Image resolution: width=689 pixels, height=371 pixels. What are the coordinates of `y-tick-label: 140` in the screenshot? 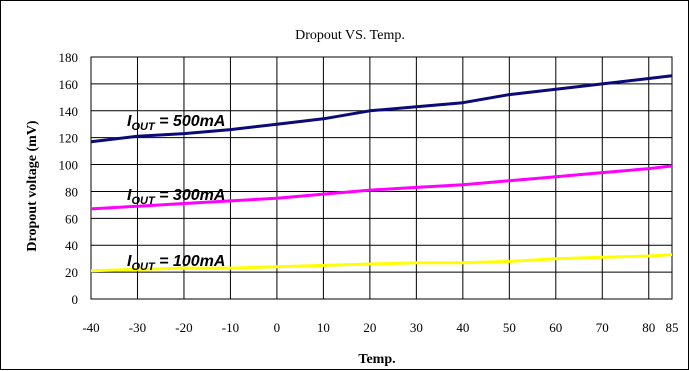 It's located at (69, 111).